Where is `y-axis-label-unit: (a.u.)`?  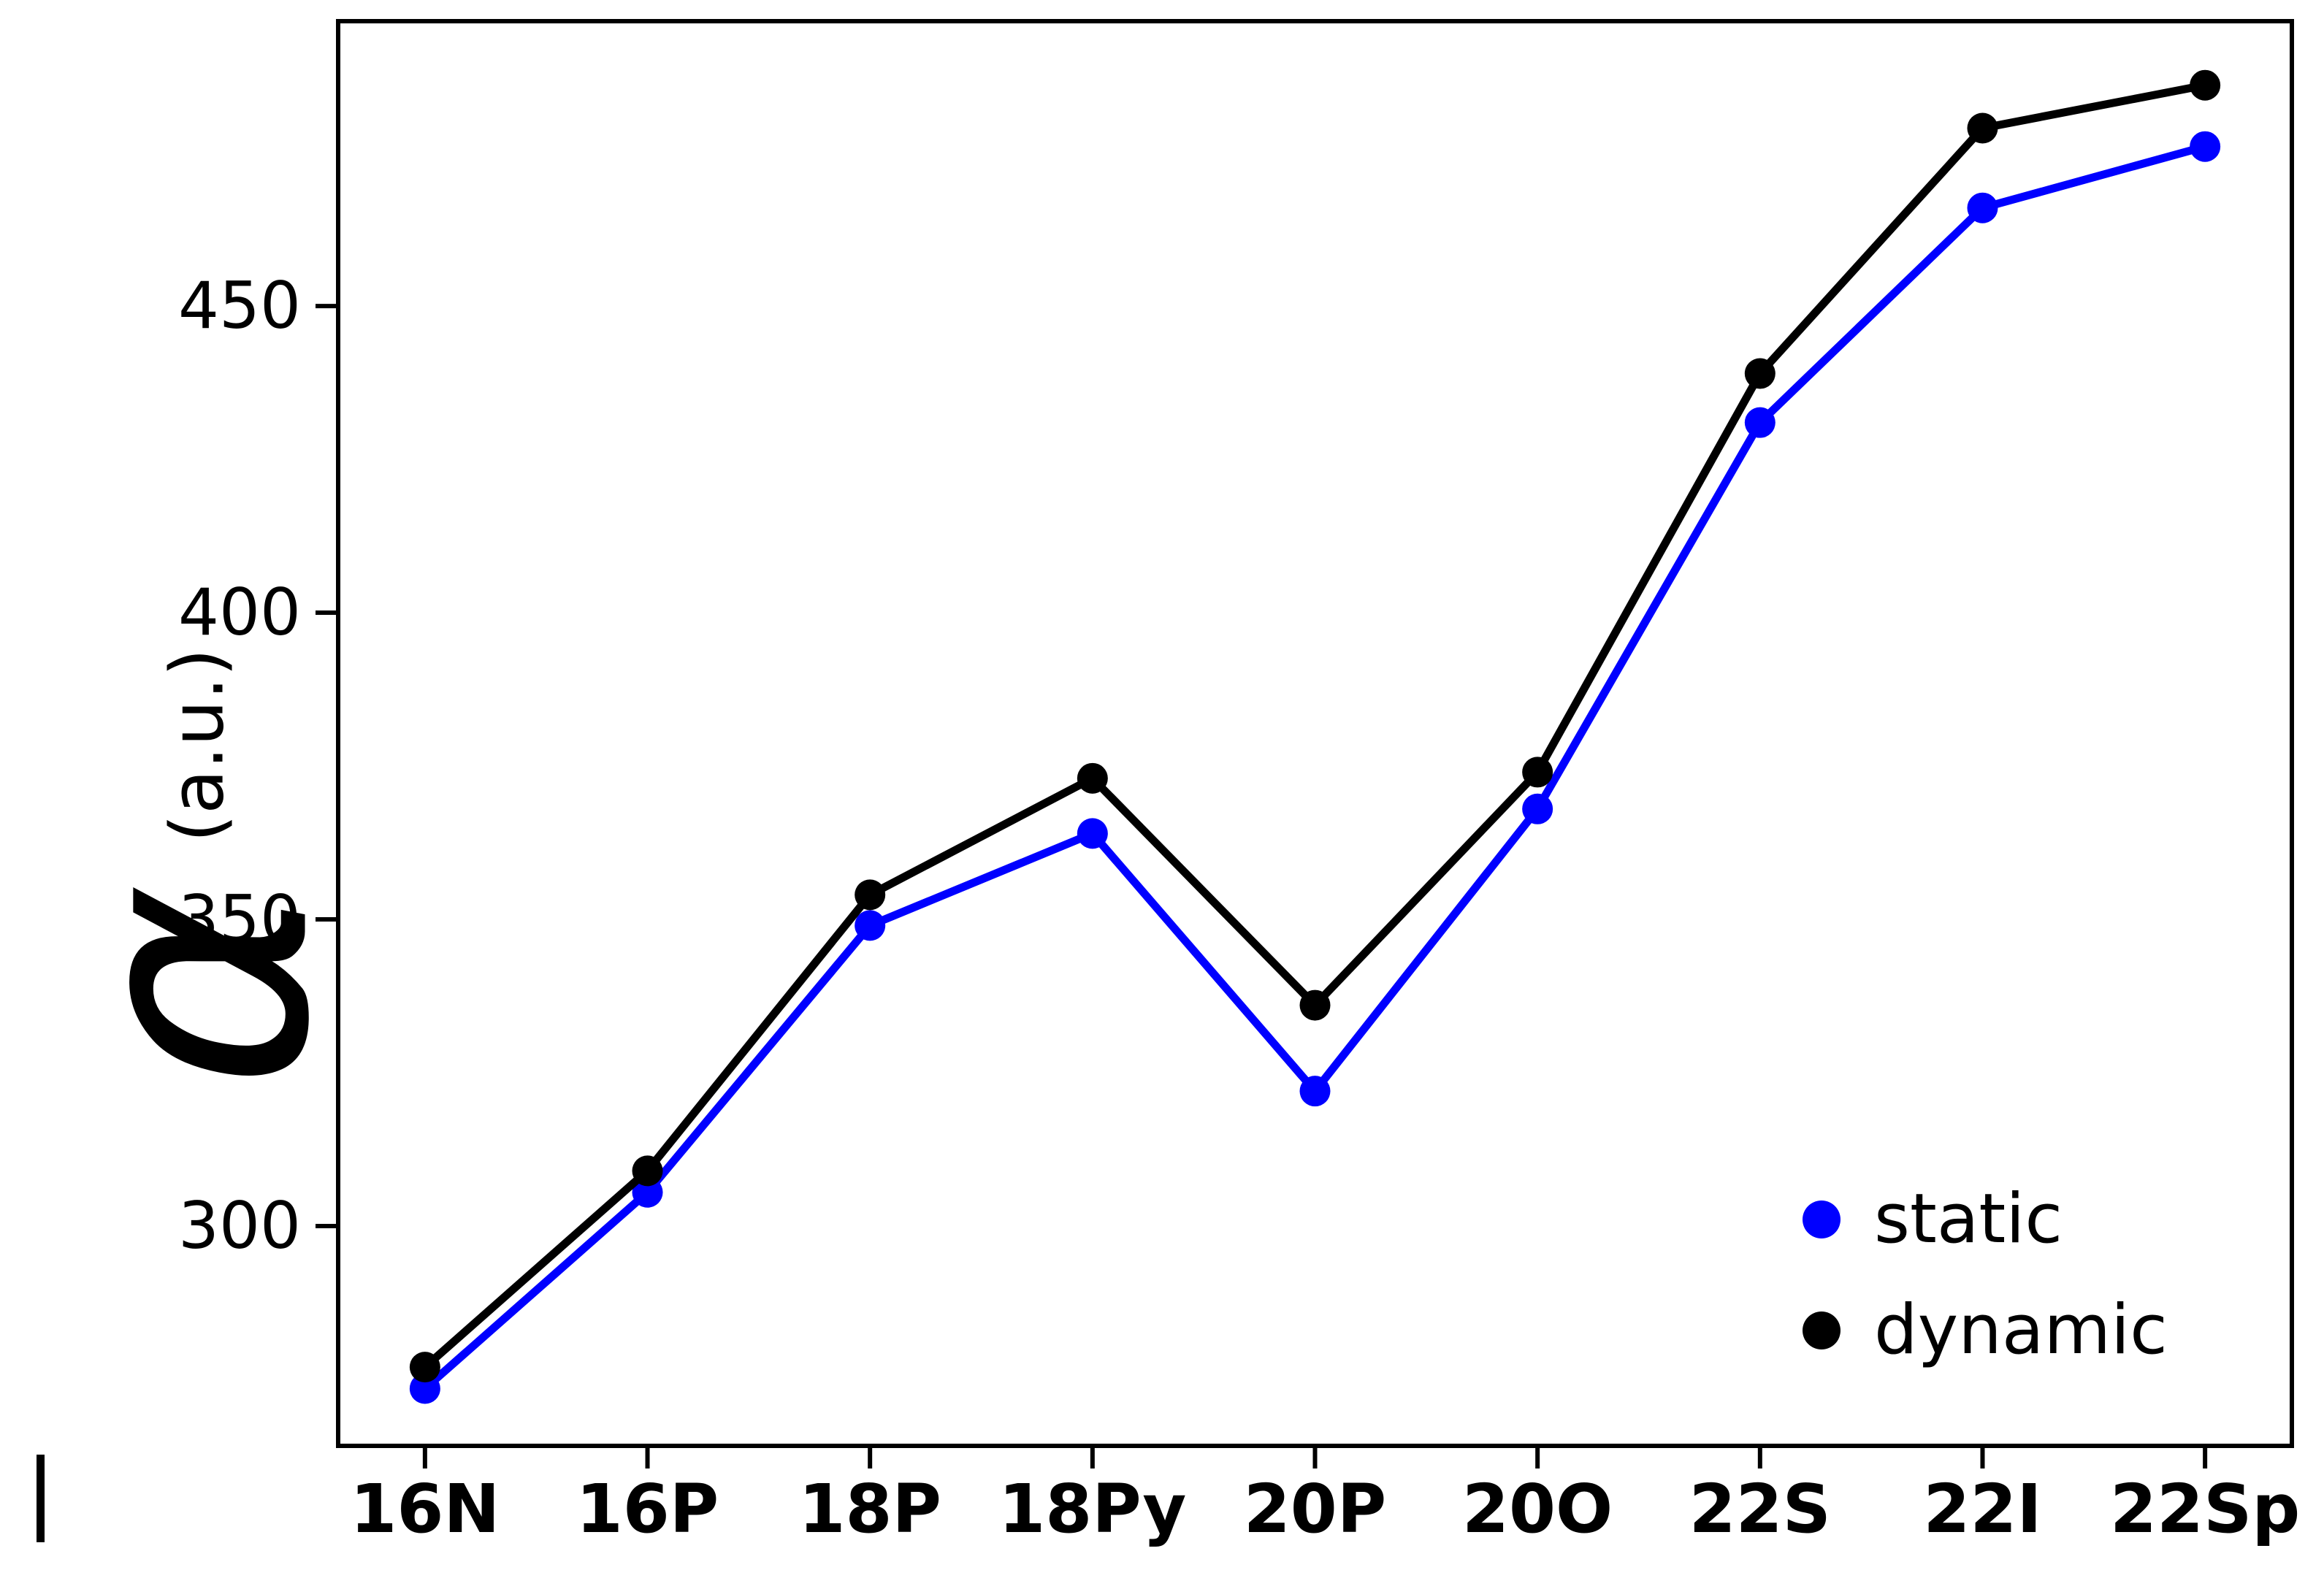 y-axis-label-unit: (a.u.) is located at coordinates (197, 745).